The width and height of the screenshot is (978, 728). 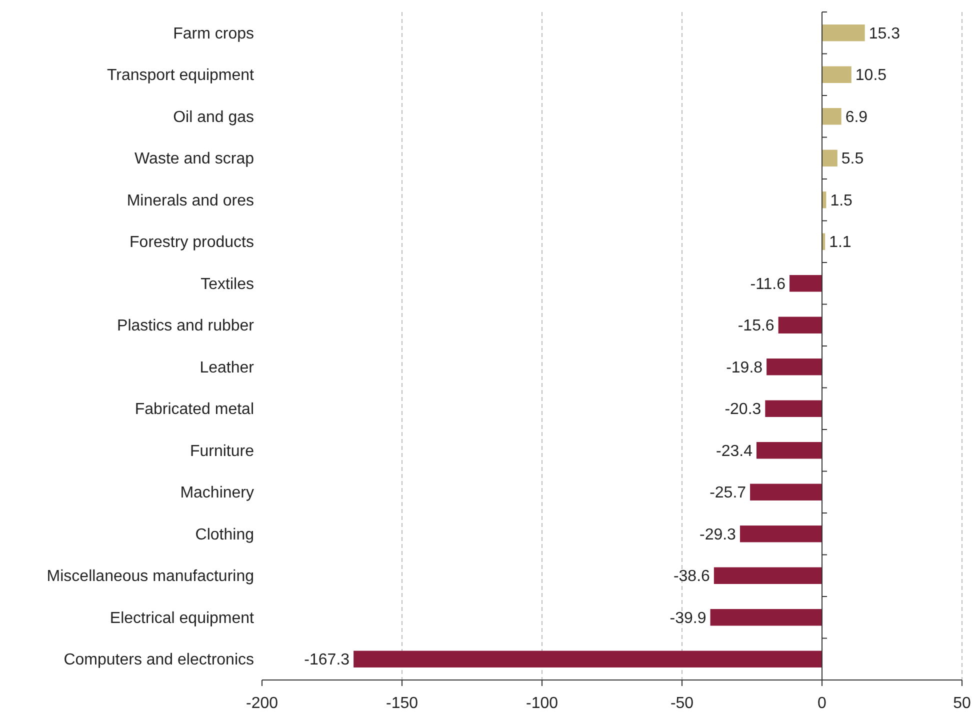 What do you see at coordinates (734, 451) in the screenshot?
I see `data-label: -23.4` at bounding box center [734, 451].